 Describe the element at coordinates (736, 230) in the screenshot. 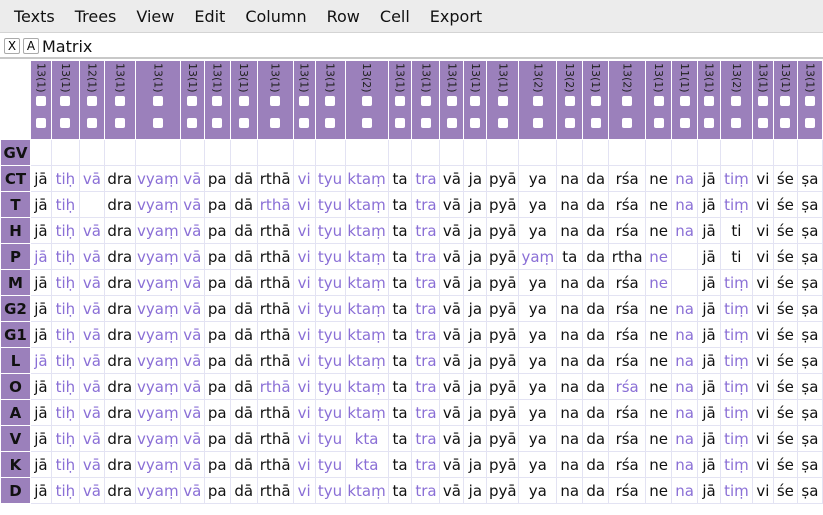

I see `matrix-cell: ti` at that location.